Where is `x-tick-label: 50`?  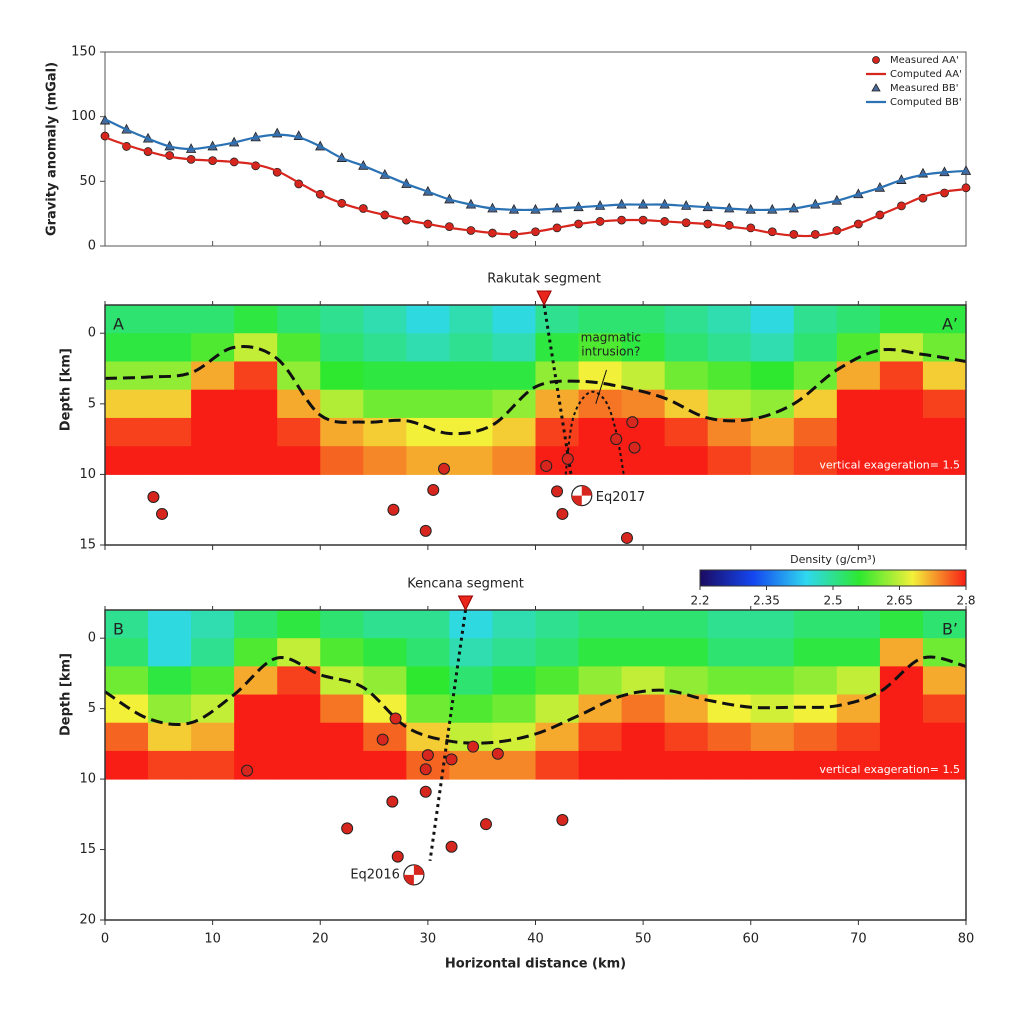 x-tick-label: 50 is located at coordinates (643, 939).